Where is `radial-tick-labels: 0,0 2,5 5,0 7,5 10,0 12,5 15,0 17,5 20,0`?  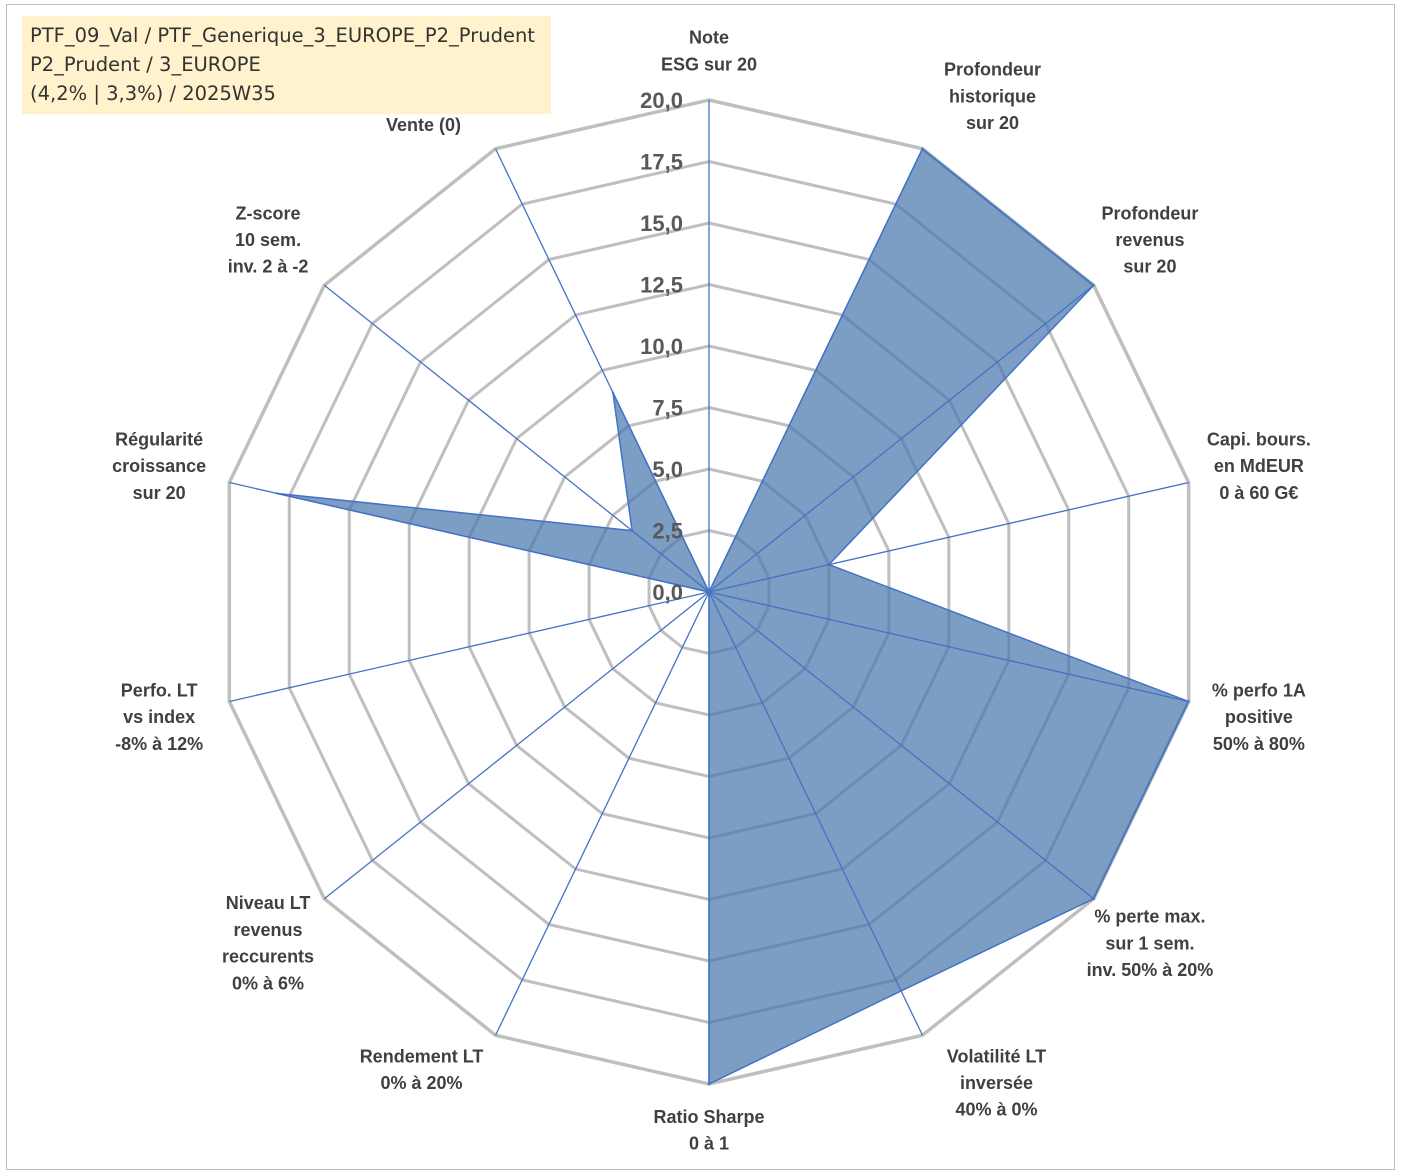 radial-tick-labels: 0,0 2,5 5,0 7,5 10,0 12,5 15,0 17,5 20,0 is located at coordinates (661, 346).